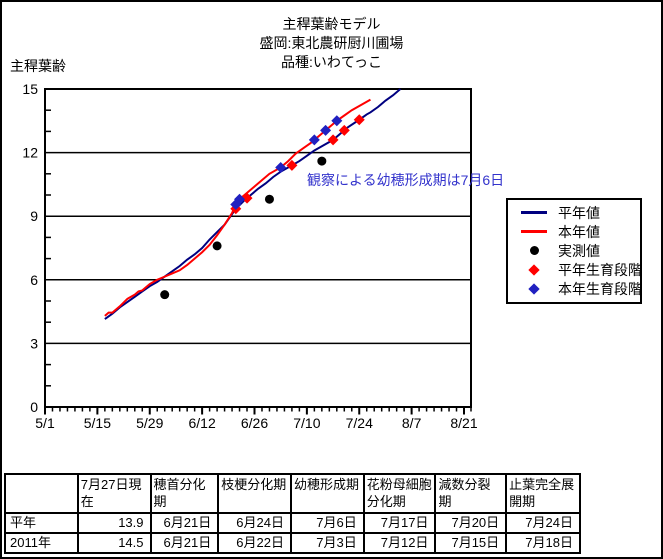  What do you see at coordinates (327, 543) in the screenshot?
I see `table-cell: 7月3日` at bounding box center [327, 543].